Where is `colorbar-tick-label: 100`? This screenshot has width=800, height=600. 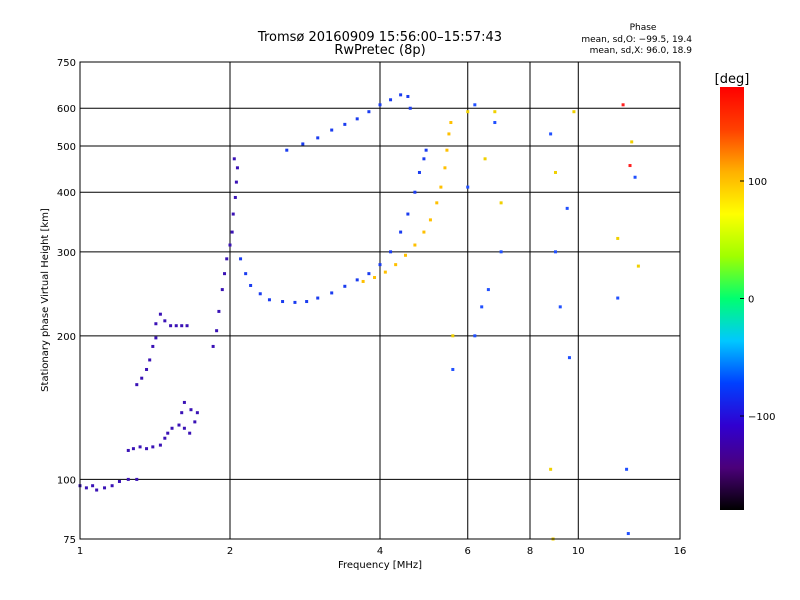 colorbar-tick-label: 100 is located at coordinates (757, 182).